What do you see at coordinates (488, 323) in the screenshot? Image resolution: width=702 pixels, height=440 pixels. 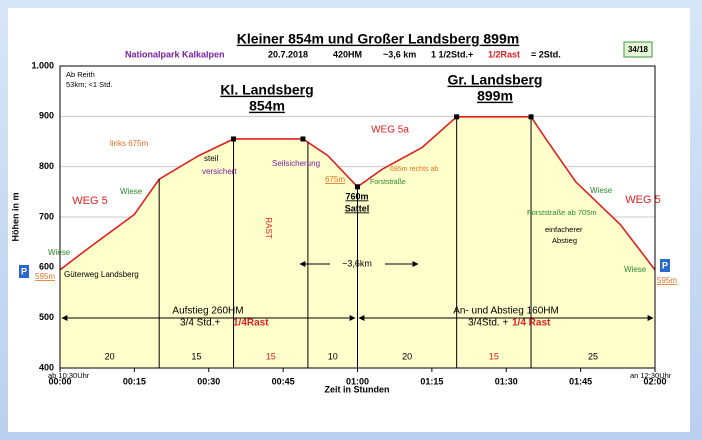 I see `annotation: 3/4Std. +` at bounding box center [488, 323].